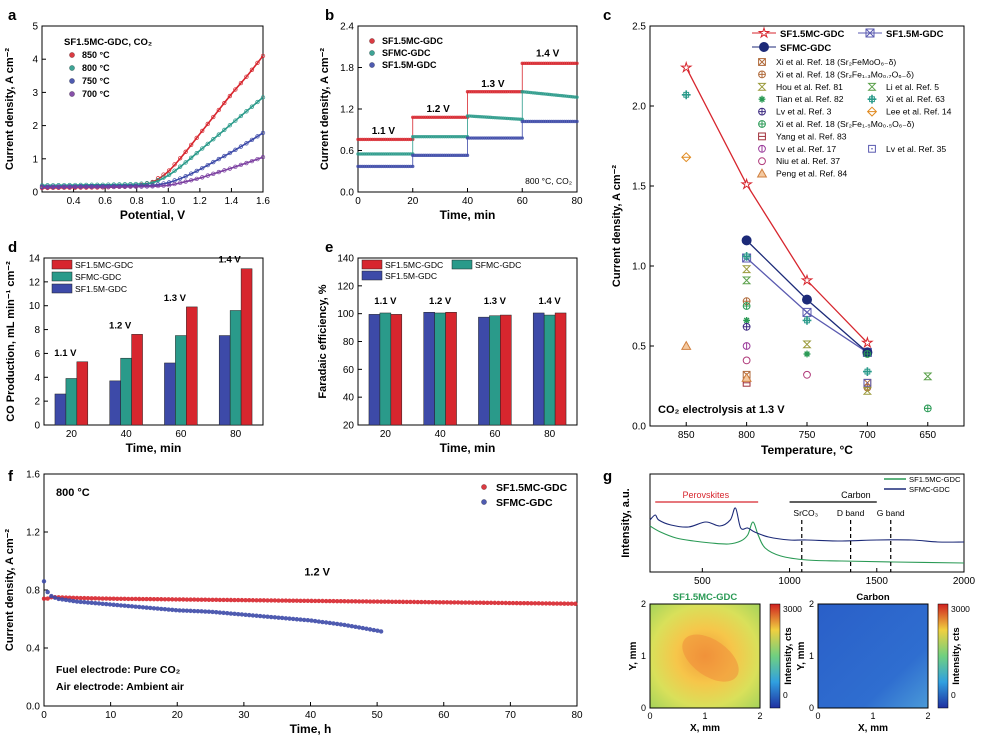 This screenshot has width=987, height=741. What do you see at coordinates (807, 523) in the screenshot?
I see `panel-g-frame` at bounding box center [807, 523].